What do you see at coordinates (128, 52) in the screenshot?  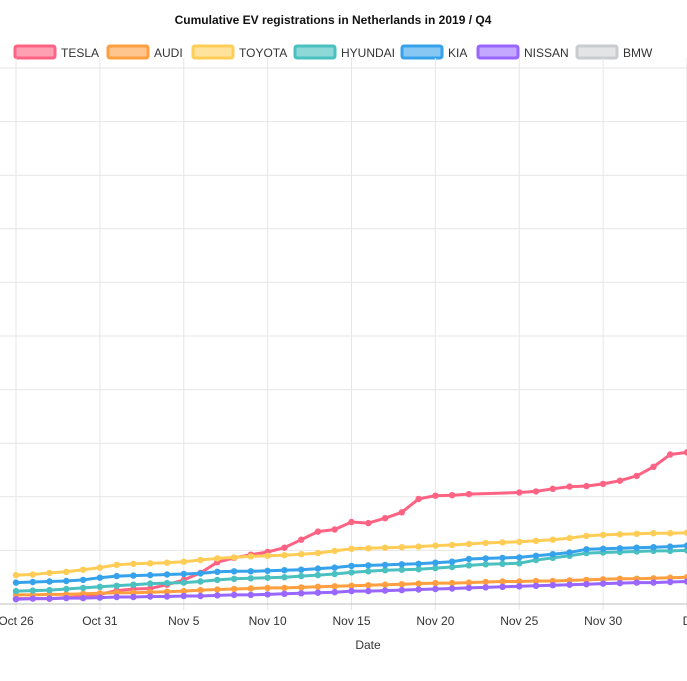 I see `legend-swatch-audi` at bounding box center [128, 52].